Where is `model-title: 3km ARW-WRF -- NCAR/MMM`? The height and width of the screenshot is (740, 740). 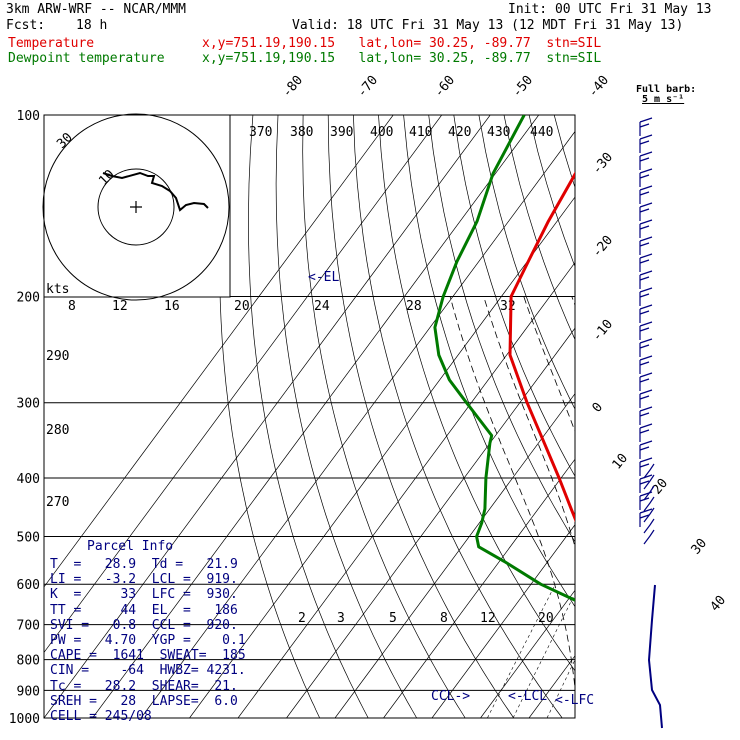
model-title: 3km ARW-WRF -- NCAR/MMM is located at coordinates (96, 9).